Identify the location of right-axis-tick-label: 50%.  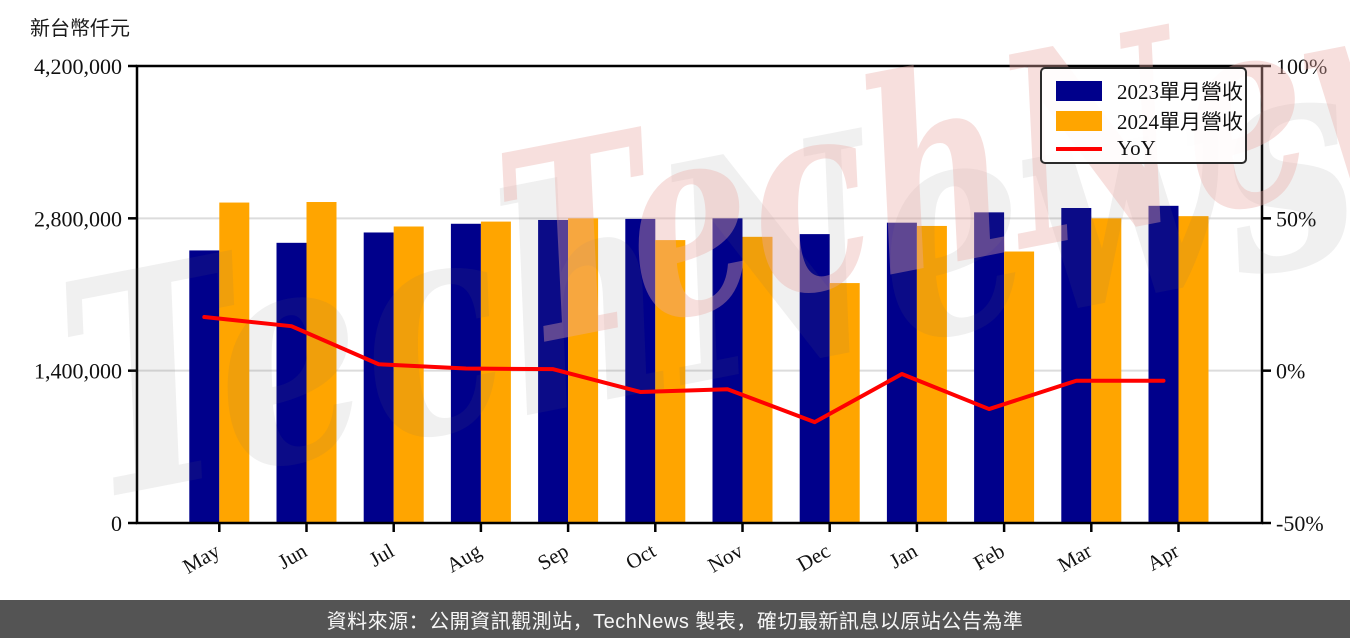
(1296, 218).